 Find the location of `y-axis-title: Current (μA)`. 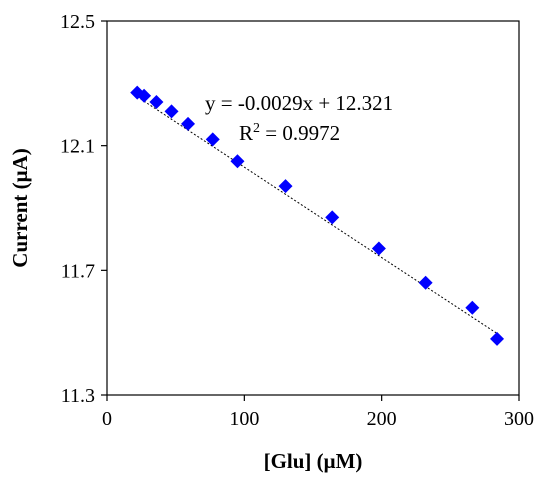

y-axis-title: Current (μA) is located at coordinates (20, 207).